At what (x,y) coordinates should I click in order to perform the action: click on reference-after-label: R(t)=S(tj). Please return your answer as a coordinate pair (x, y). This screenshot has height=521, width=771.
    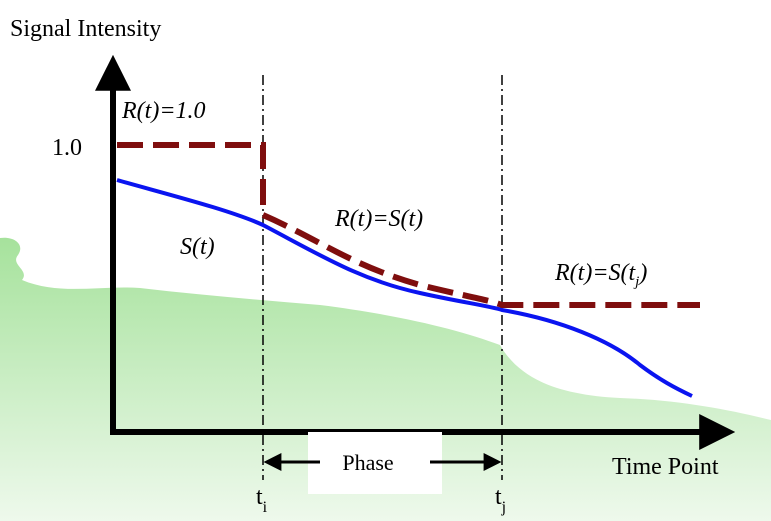
    Looking at the image, I should click on (600, 275).